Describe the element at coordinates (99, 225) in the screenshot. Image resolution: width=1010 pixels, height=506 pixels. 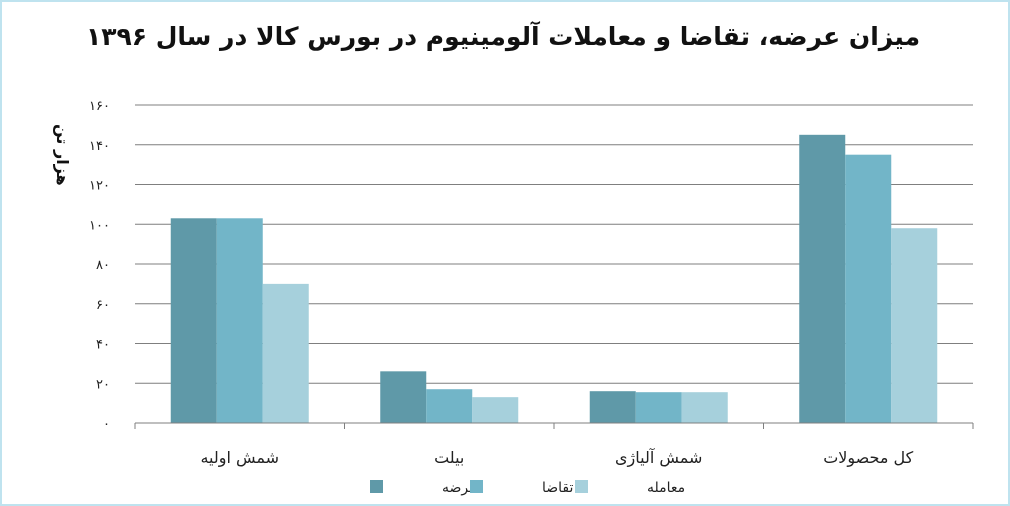
I see `y-tick-label: ۱۰۰` at that location.